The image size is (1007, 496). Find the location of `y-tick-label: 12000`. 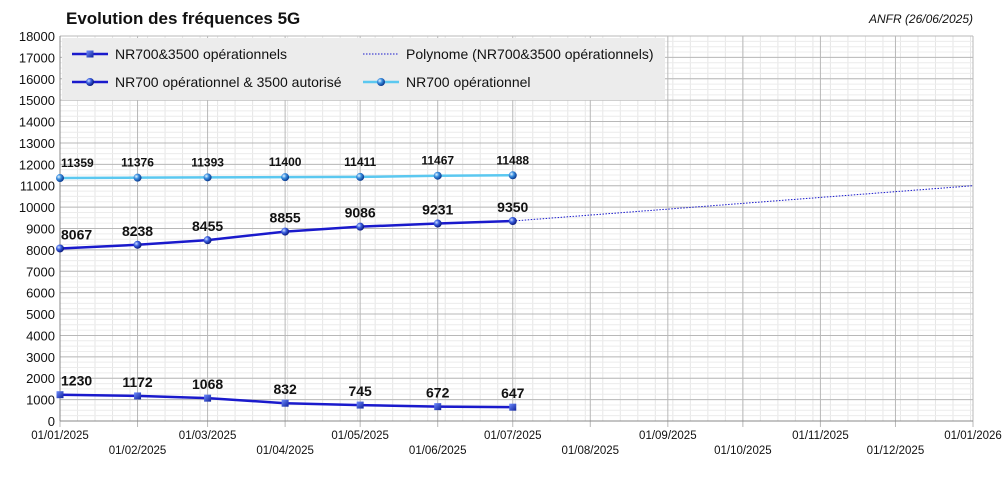

y-tick-label: 12000 is located at coordinates (37, 164).